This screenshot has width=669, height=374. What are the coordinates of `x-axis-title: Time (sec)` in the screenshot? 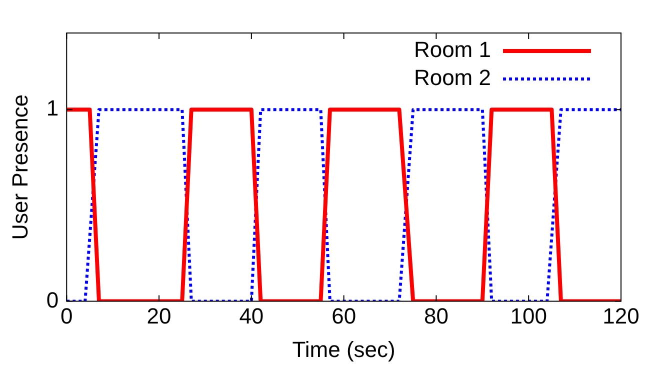 It's located at (344, 349).